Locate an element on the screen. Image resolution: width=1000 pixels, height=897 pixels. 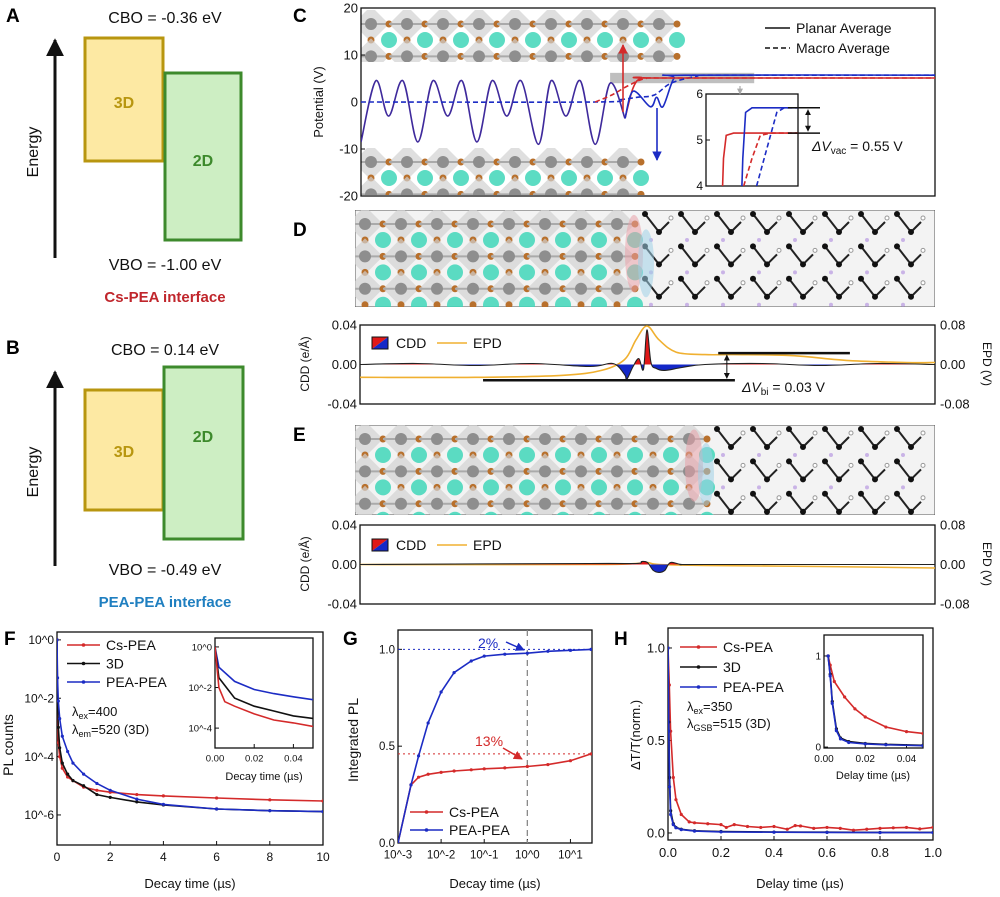
chart-D: 0.04 0.00 -0.04 0.08 0.00 -0.08 CDD EPD is located at coordinates (648, 365).